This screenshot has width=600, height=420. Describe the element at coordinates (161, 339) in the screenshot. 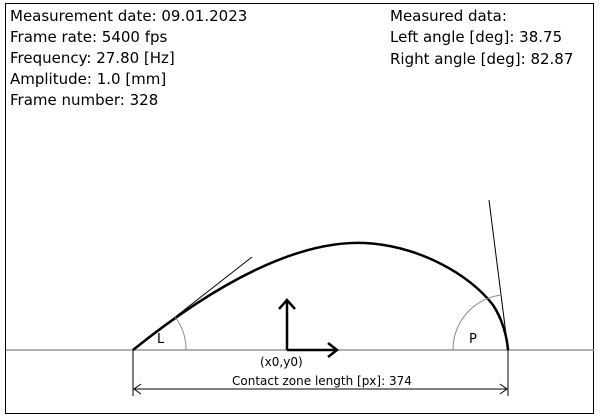

I see `left-angle-label: L` at that location.